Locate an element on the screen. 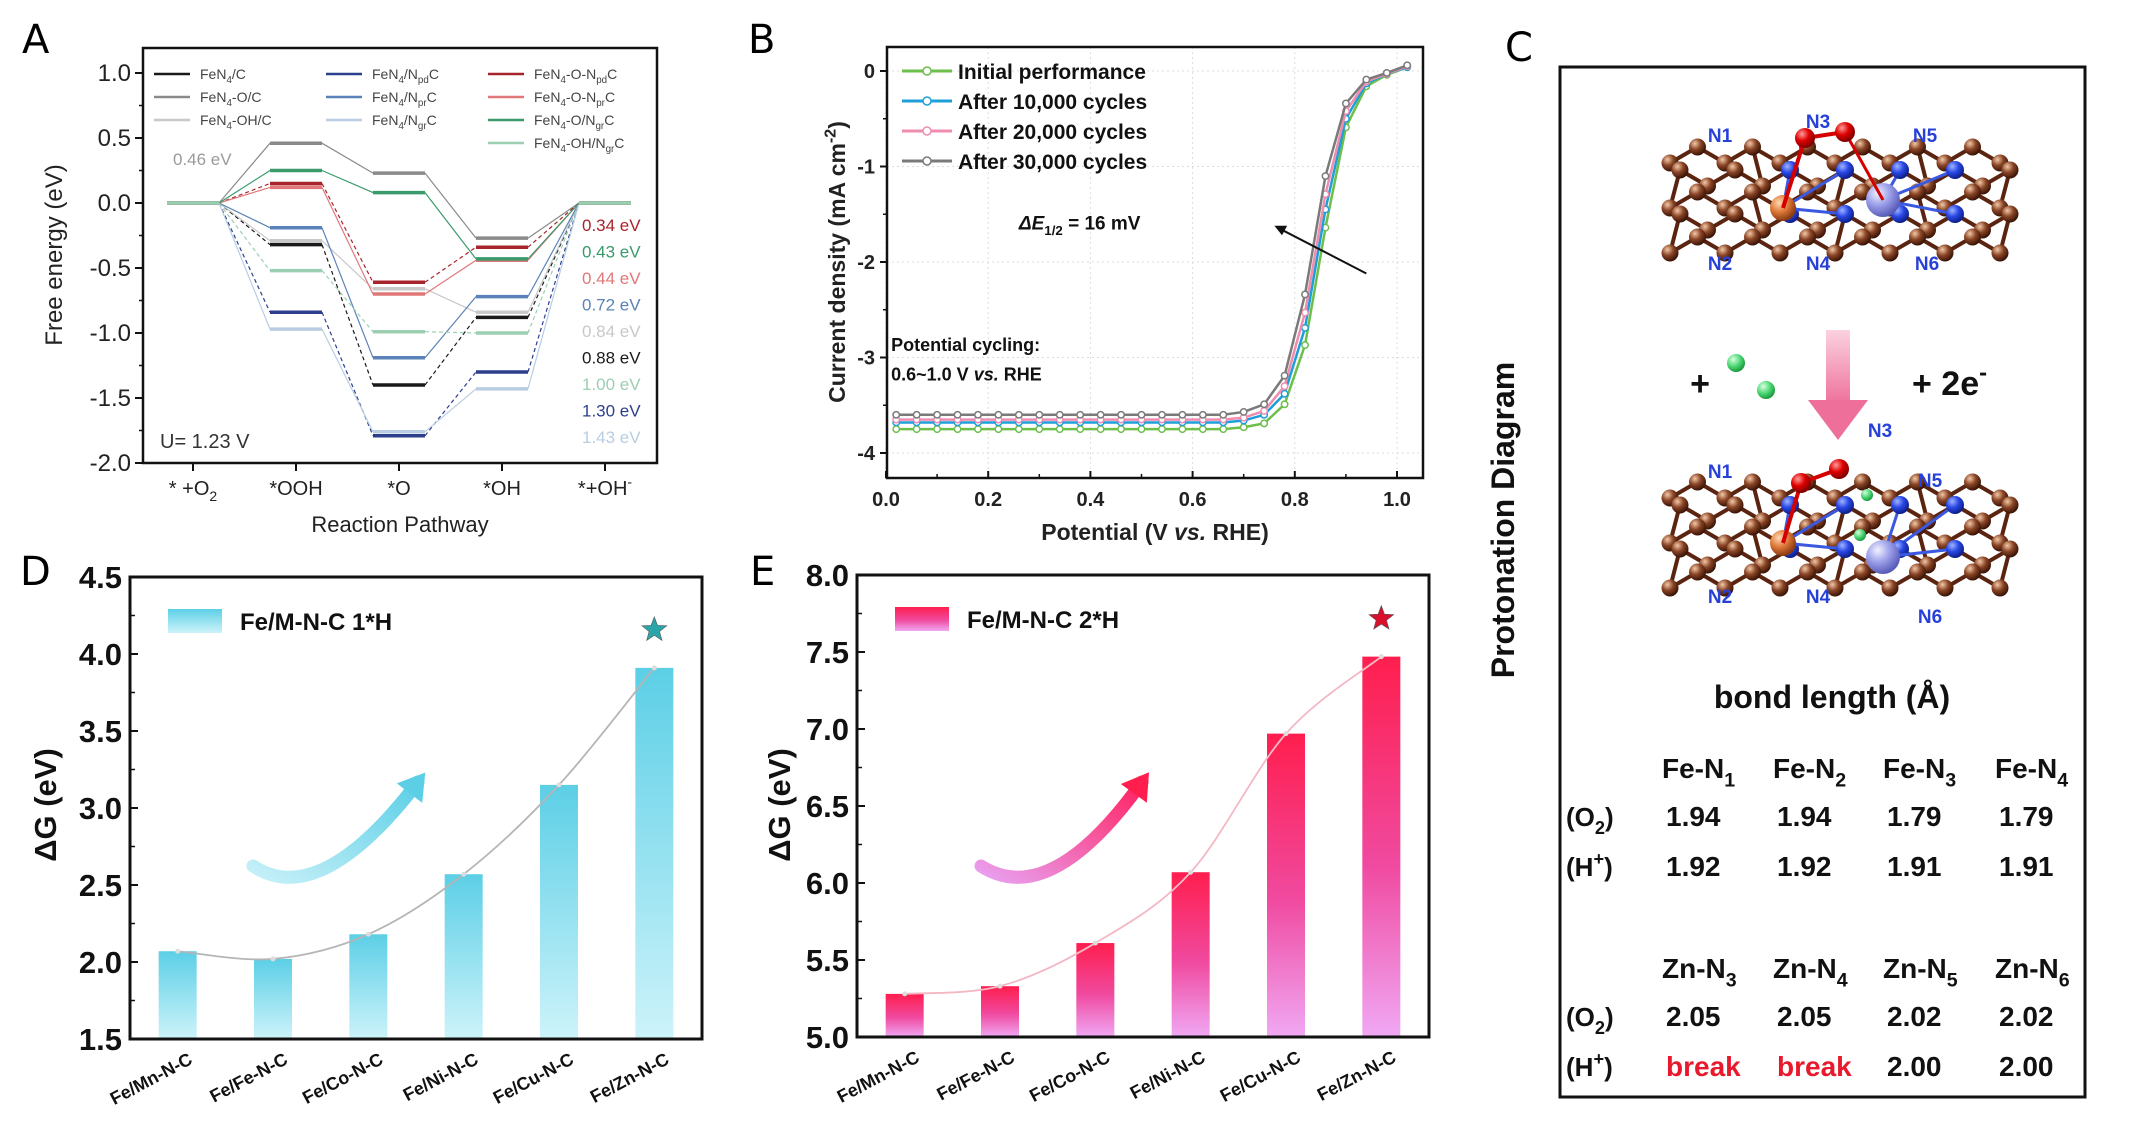  x-tick-label: *OOH is located at coordinates (295, 489).